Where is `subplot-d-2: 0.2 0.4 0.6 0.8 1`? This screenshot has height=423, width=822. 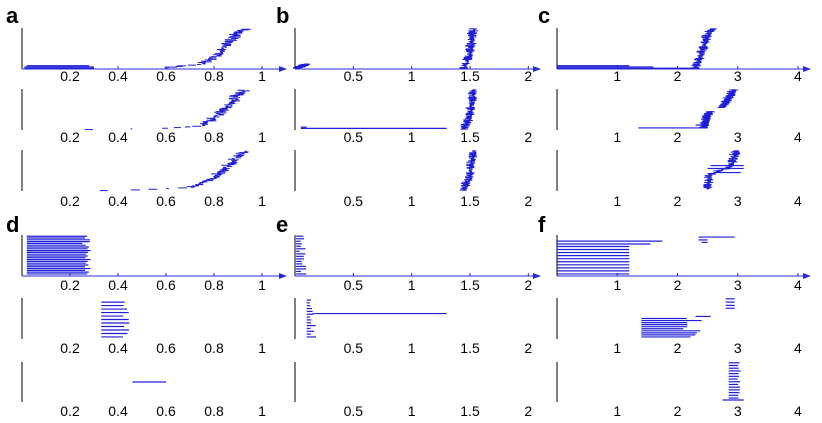
subplot-d-2: 0.2 0.4 0.6 0.8 1 is located at coordinates (143, 327).